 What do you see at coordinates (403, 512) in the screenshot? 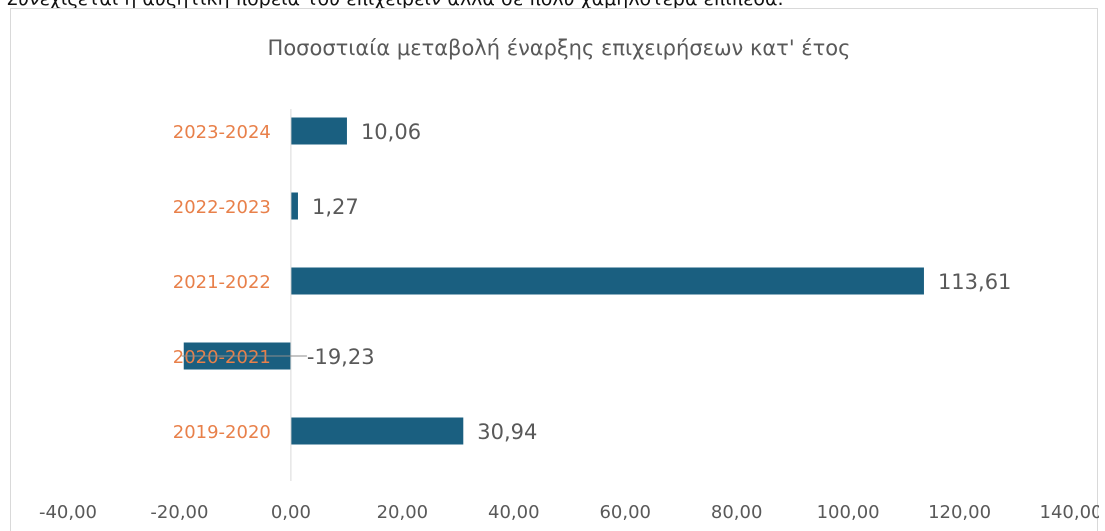
I see `x-tick-label: 20,00` at bounding box center [403, 512].